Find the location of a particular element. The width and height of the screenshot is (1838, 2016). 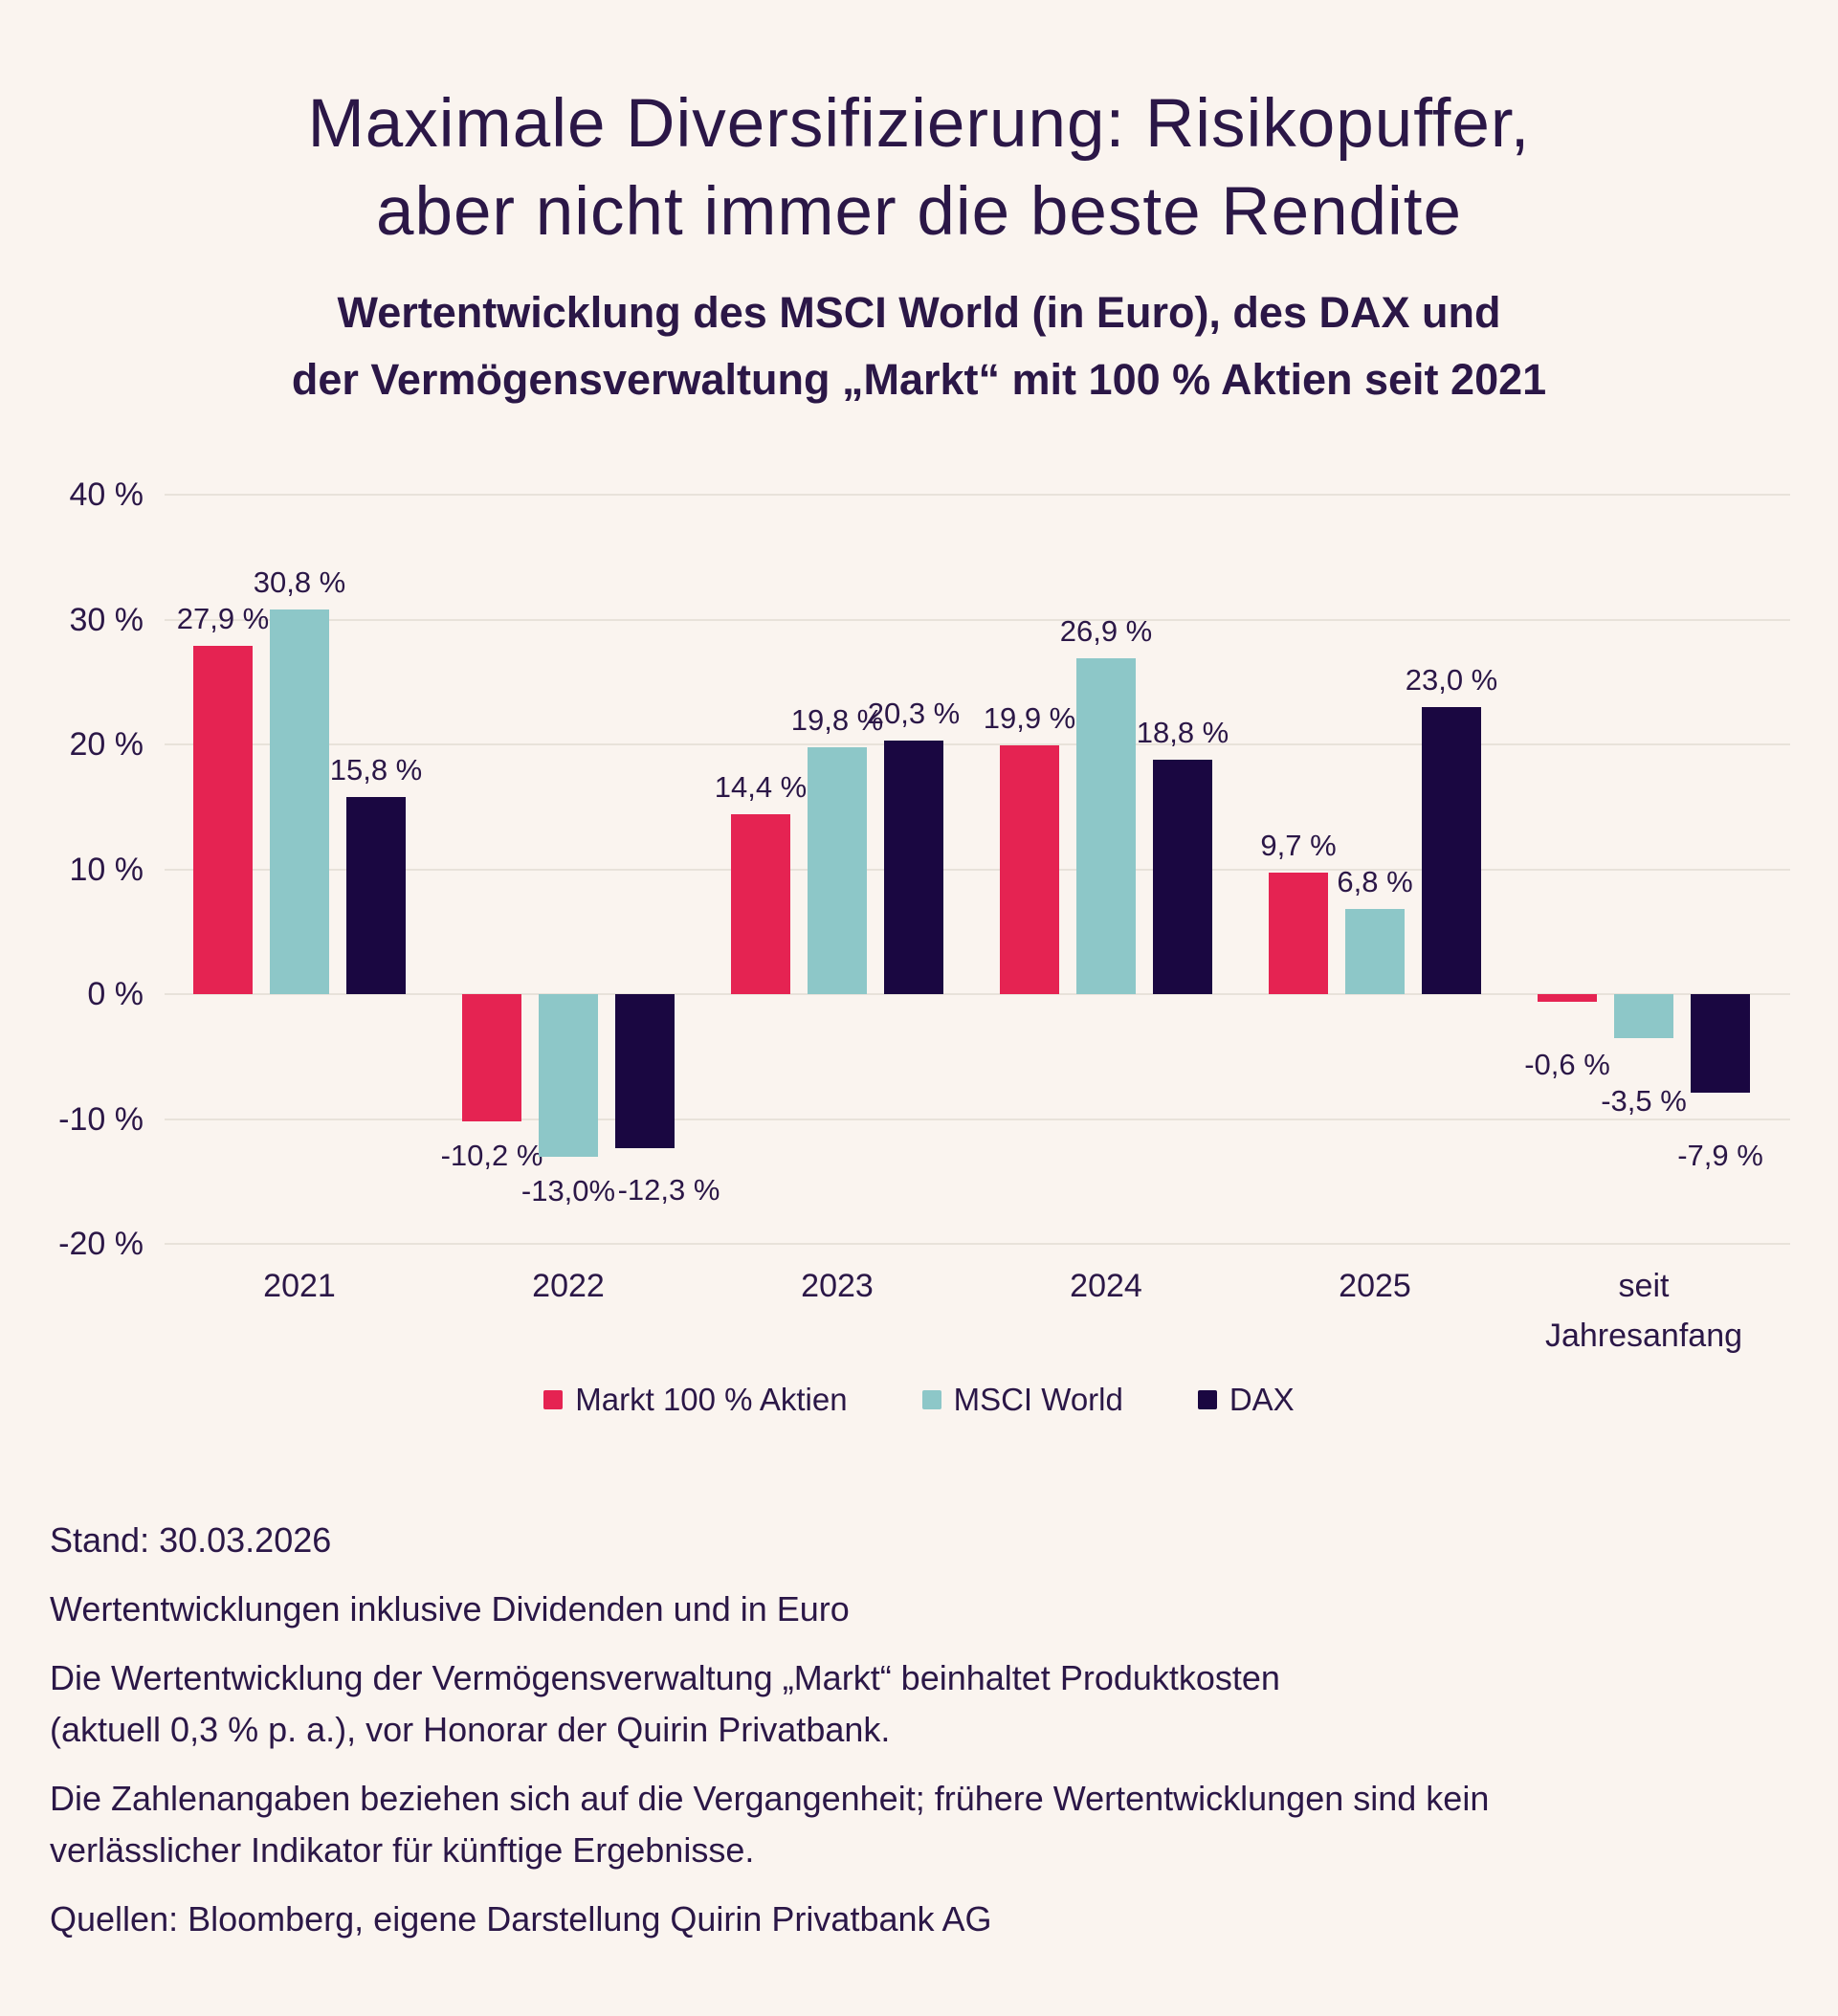

bar-value-label: 20,3 % is located at coordinates (914, 714).